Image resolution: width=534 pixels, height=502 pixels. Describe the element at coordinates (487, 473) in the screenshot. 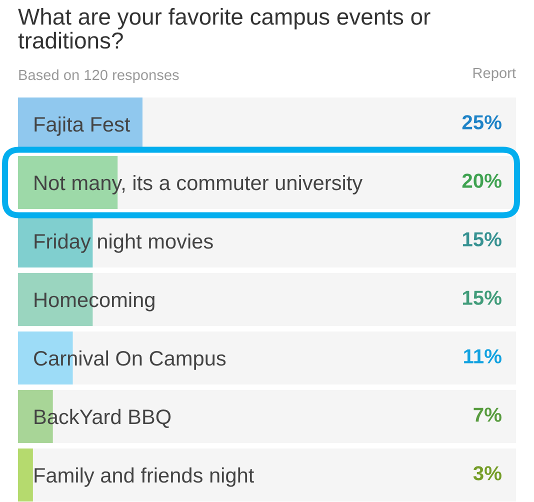

I see `data-label: 3%` at that location.